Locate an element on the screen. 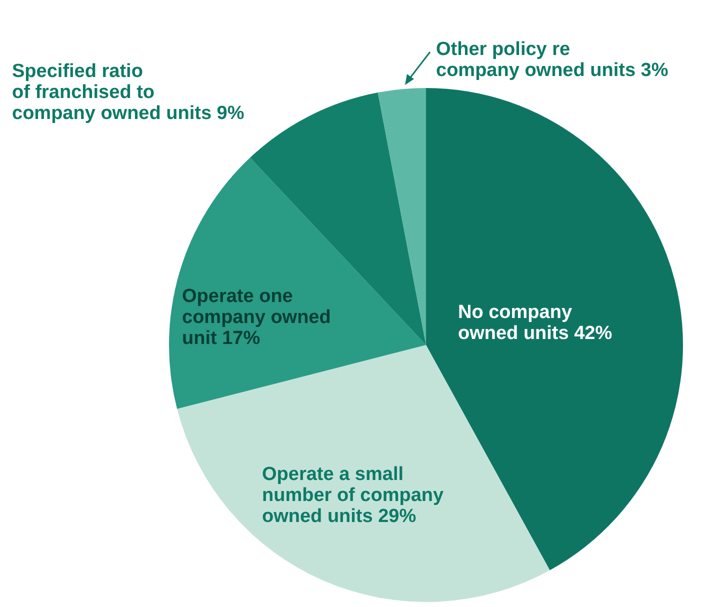 The height and width of the screenshot is (607, 705). pie-slice is located at coordinates (402, 216).